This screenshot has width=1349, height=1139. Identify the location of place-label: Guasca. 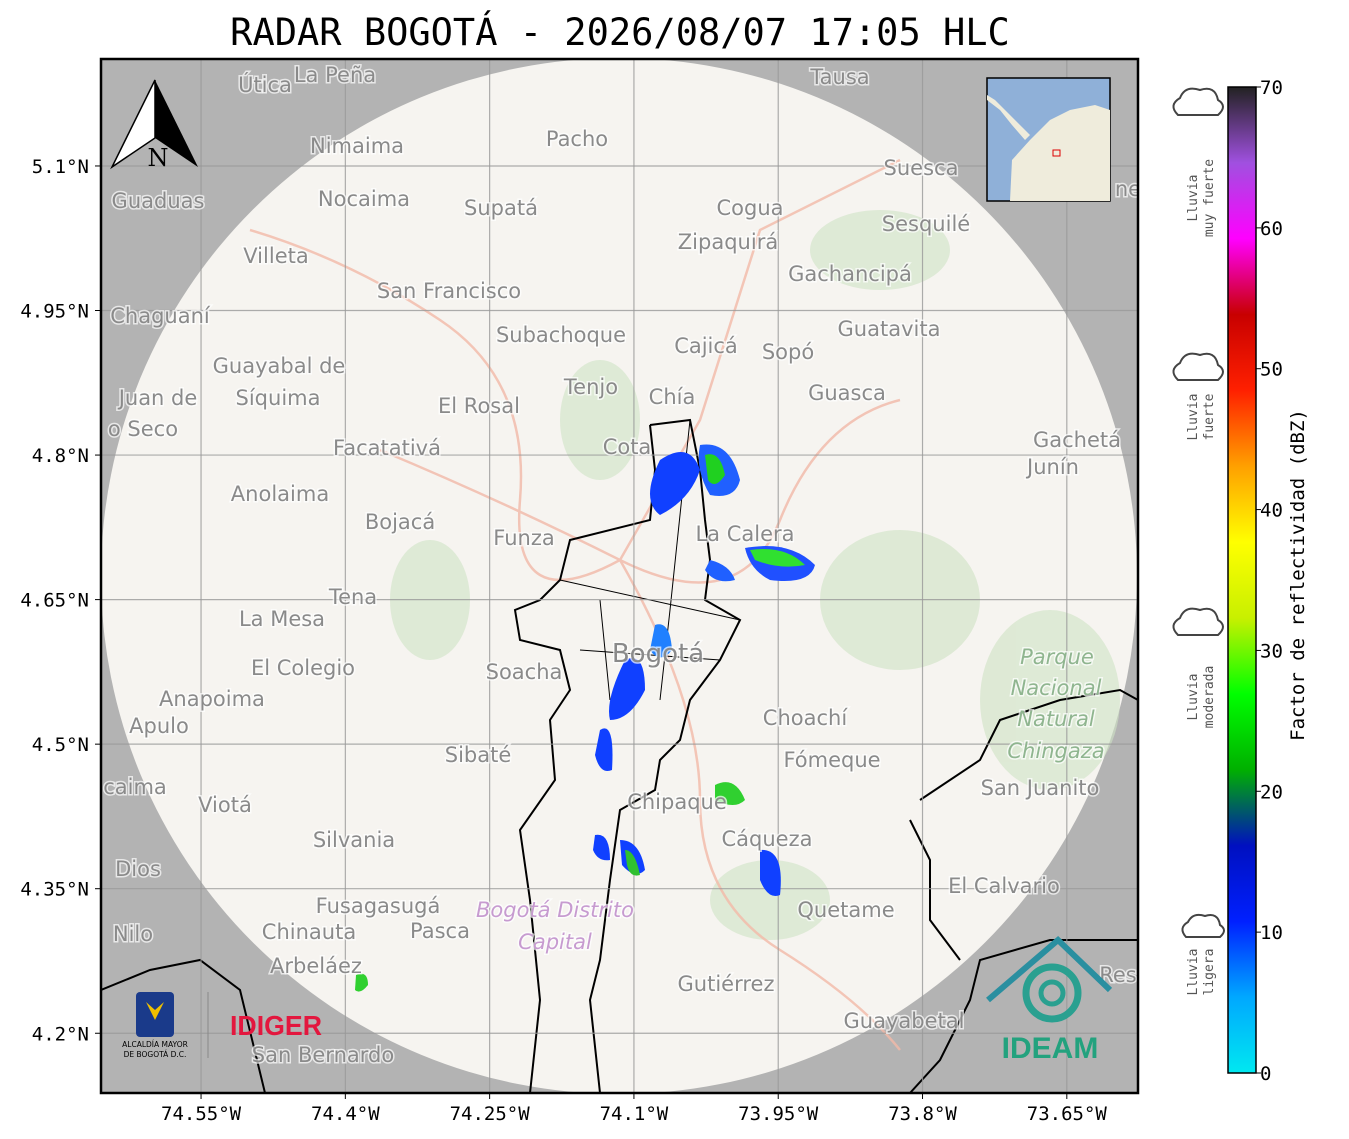
(847, 393).